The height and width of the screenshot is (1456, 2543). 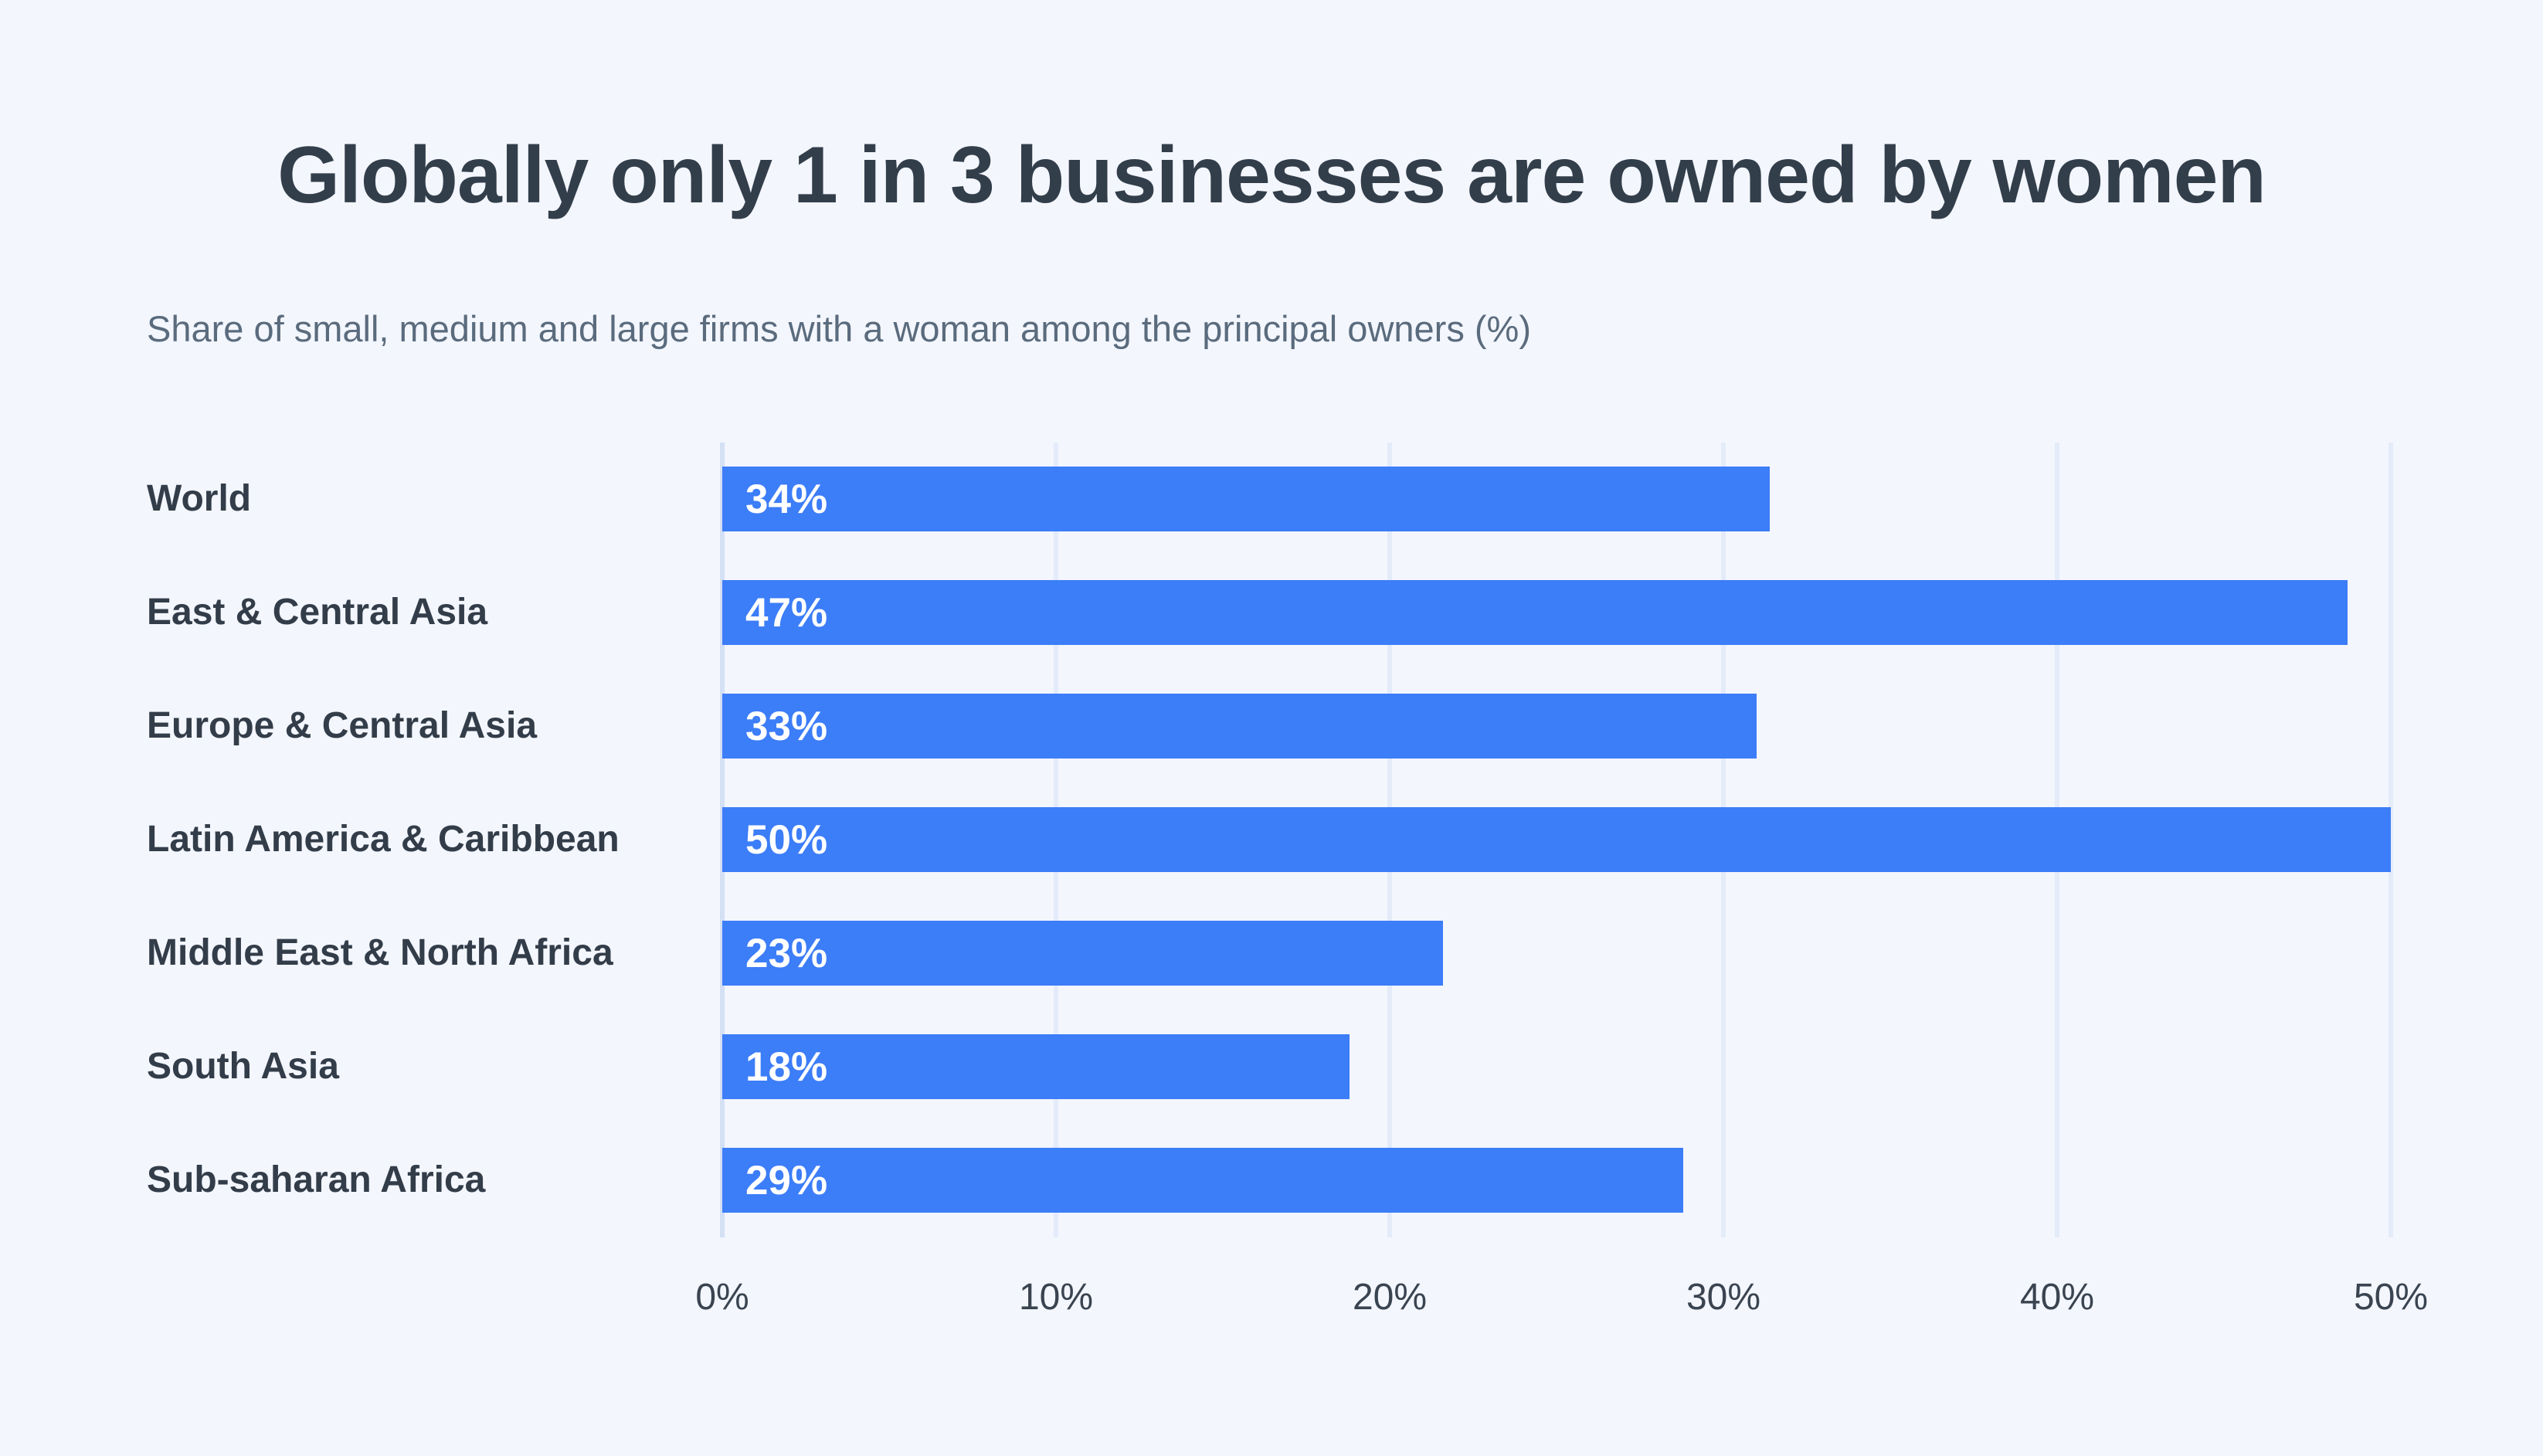 What do you see at coordinates (786, 1067) in the screenshot?
I see `bar-value-label: 18%` at bounding box center [786, 1067].